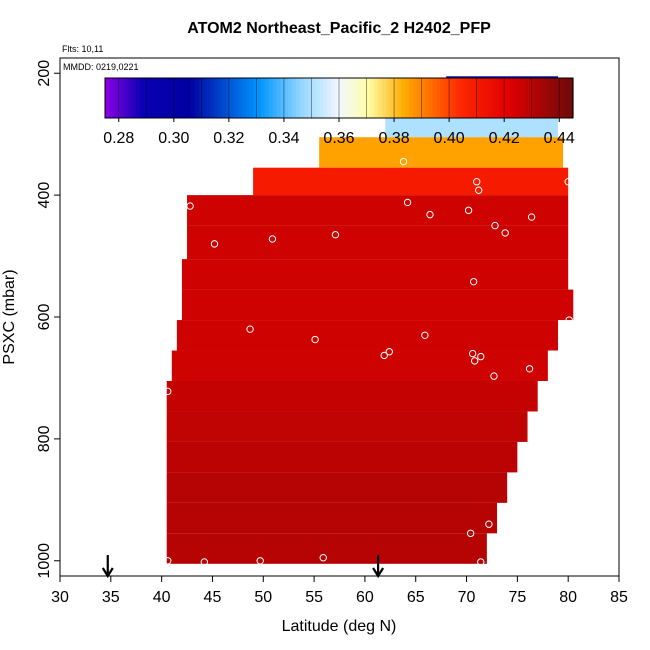 This screenshot has width=650, height=650. Describe the element at coordinates (568, 597) in the screenshot. I see `x-tick-label: 80` at that location.